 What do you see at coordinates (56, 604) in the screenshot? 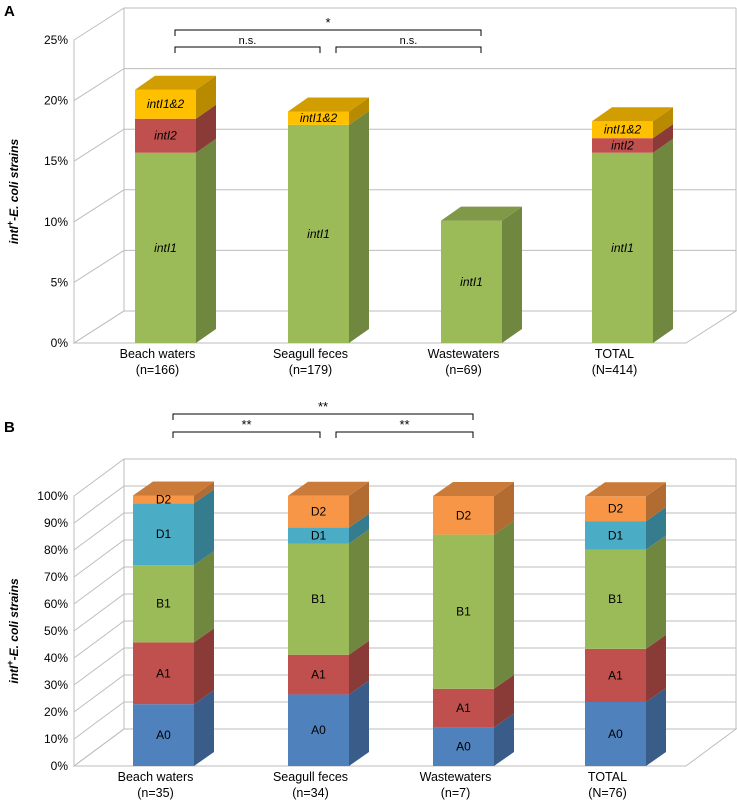
I see `y-tick-label: 60%` at bounding box center [56, 604].